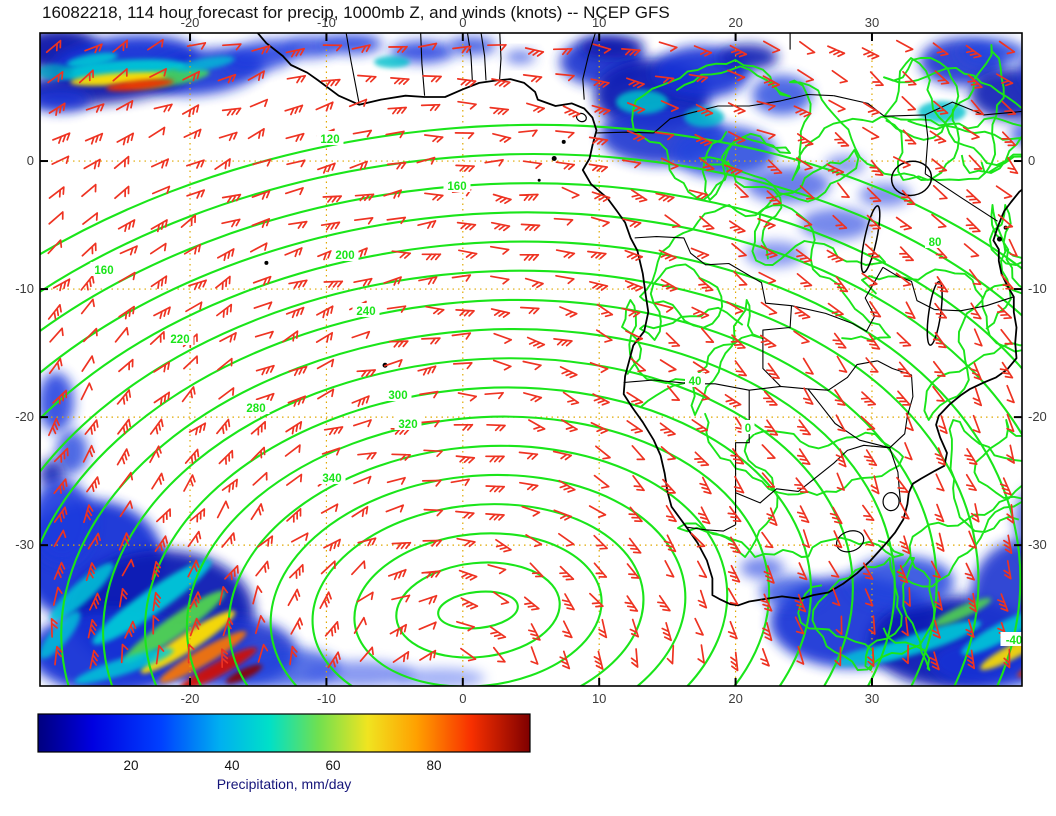  I want to click on contour-label: 340, so click(331, 479).